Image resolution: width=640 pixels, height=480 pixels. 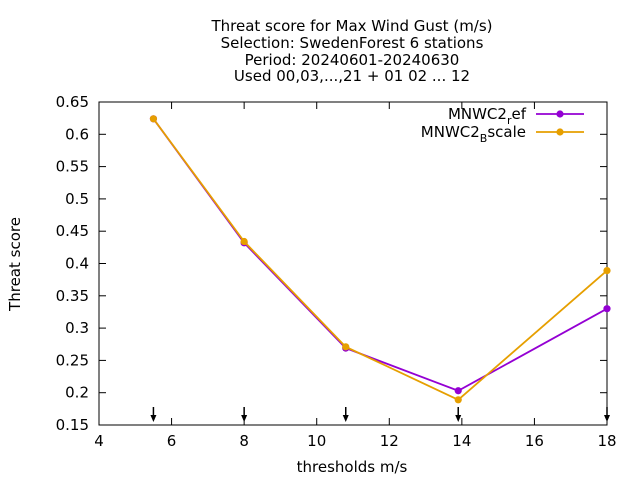 I want to click on y-tick-label: 0.55, so click(x=72, y=167).